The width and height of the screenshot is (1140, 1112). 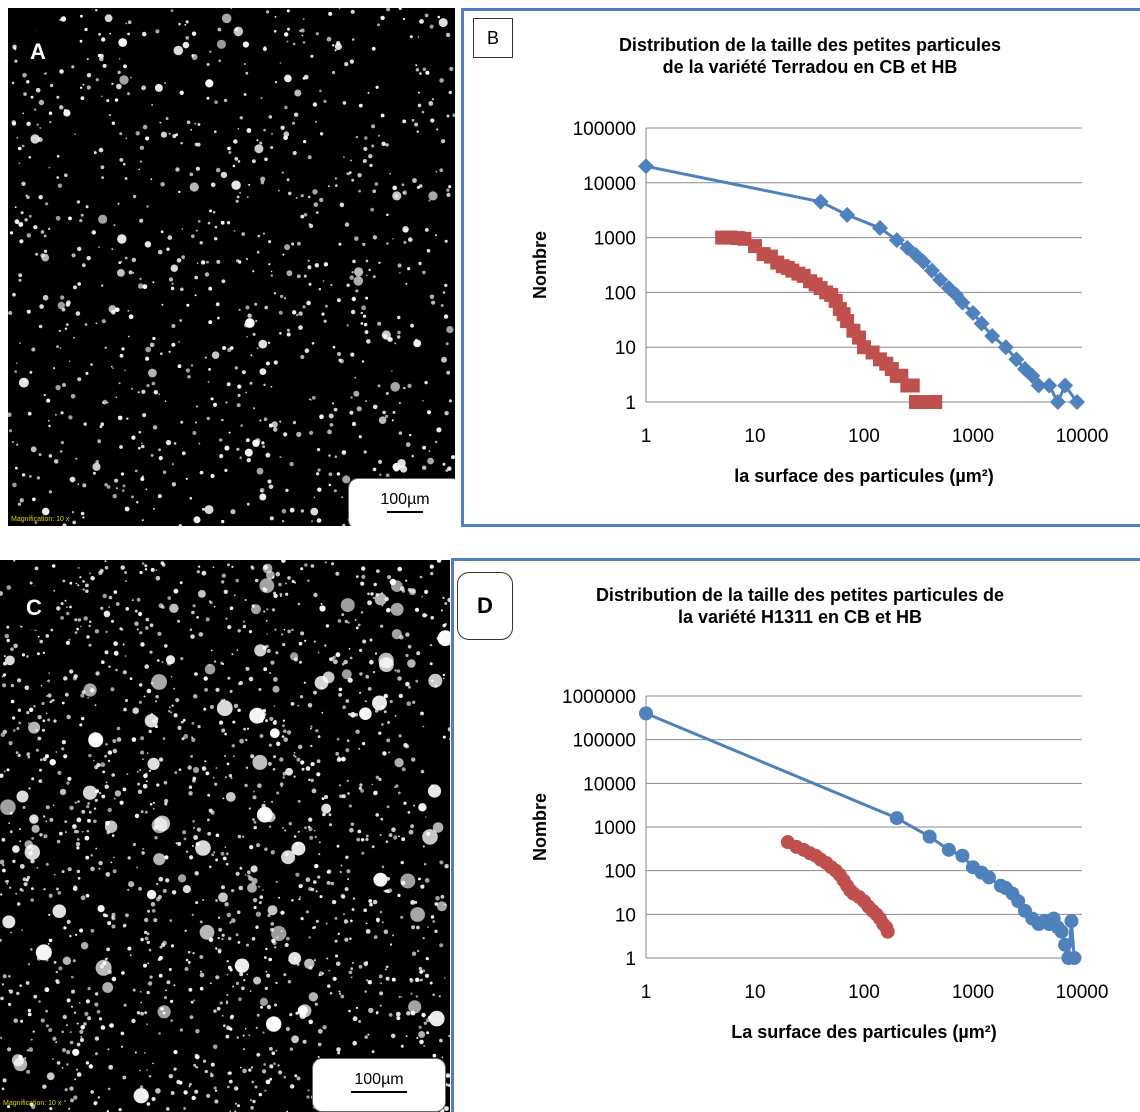 What do you see at coordinates (625, 915) in the screenshot?
I see `chart-d-y-tick-label: 10` at bounding box center [625, 915].